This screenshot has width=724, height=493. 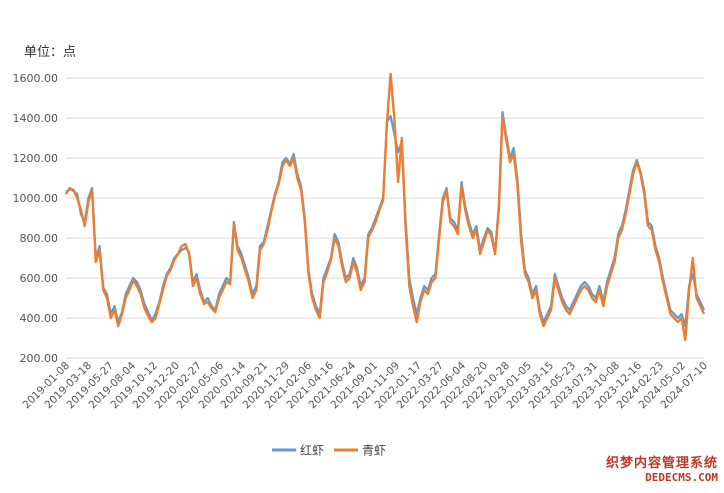 I want to click on y-tick-label: 800.00, so click(x=39, y=238).